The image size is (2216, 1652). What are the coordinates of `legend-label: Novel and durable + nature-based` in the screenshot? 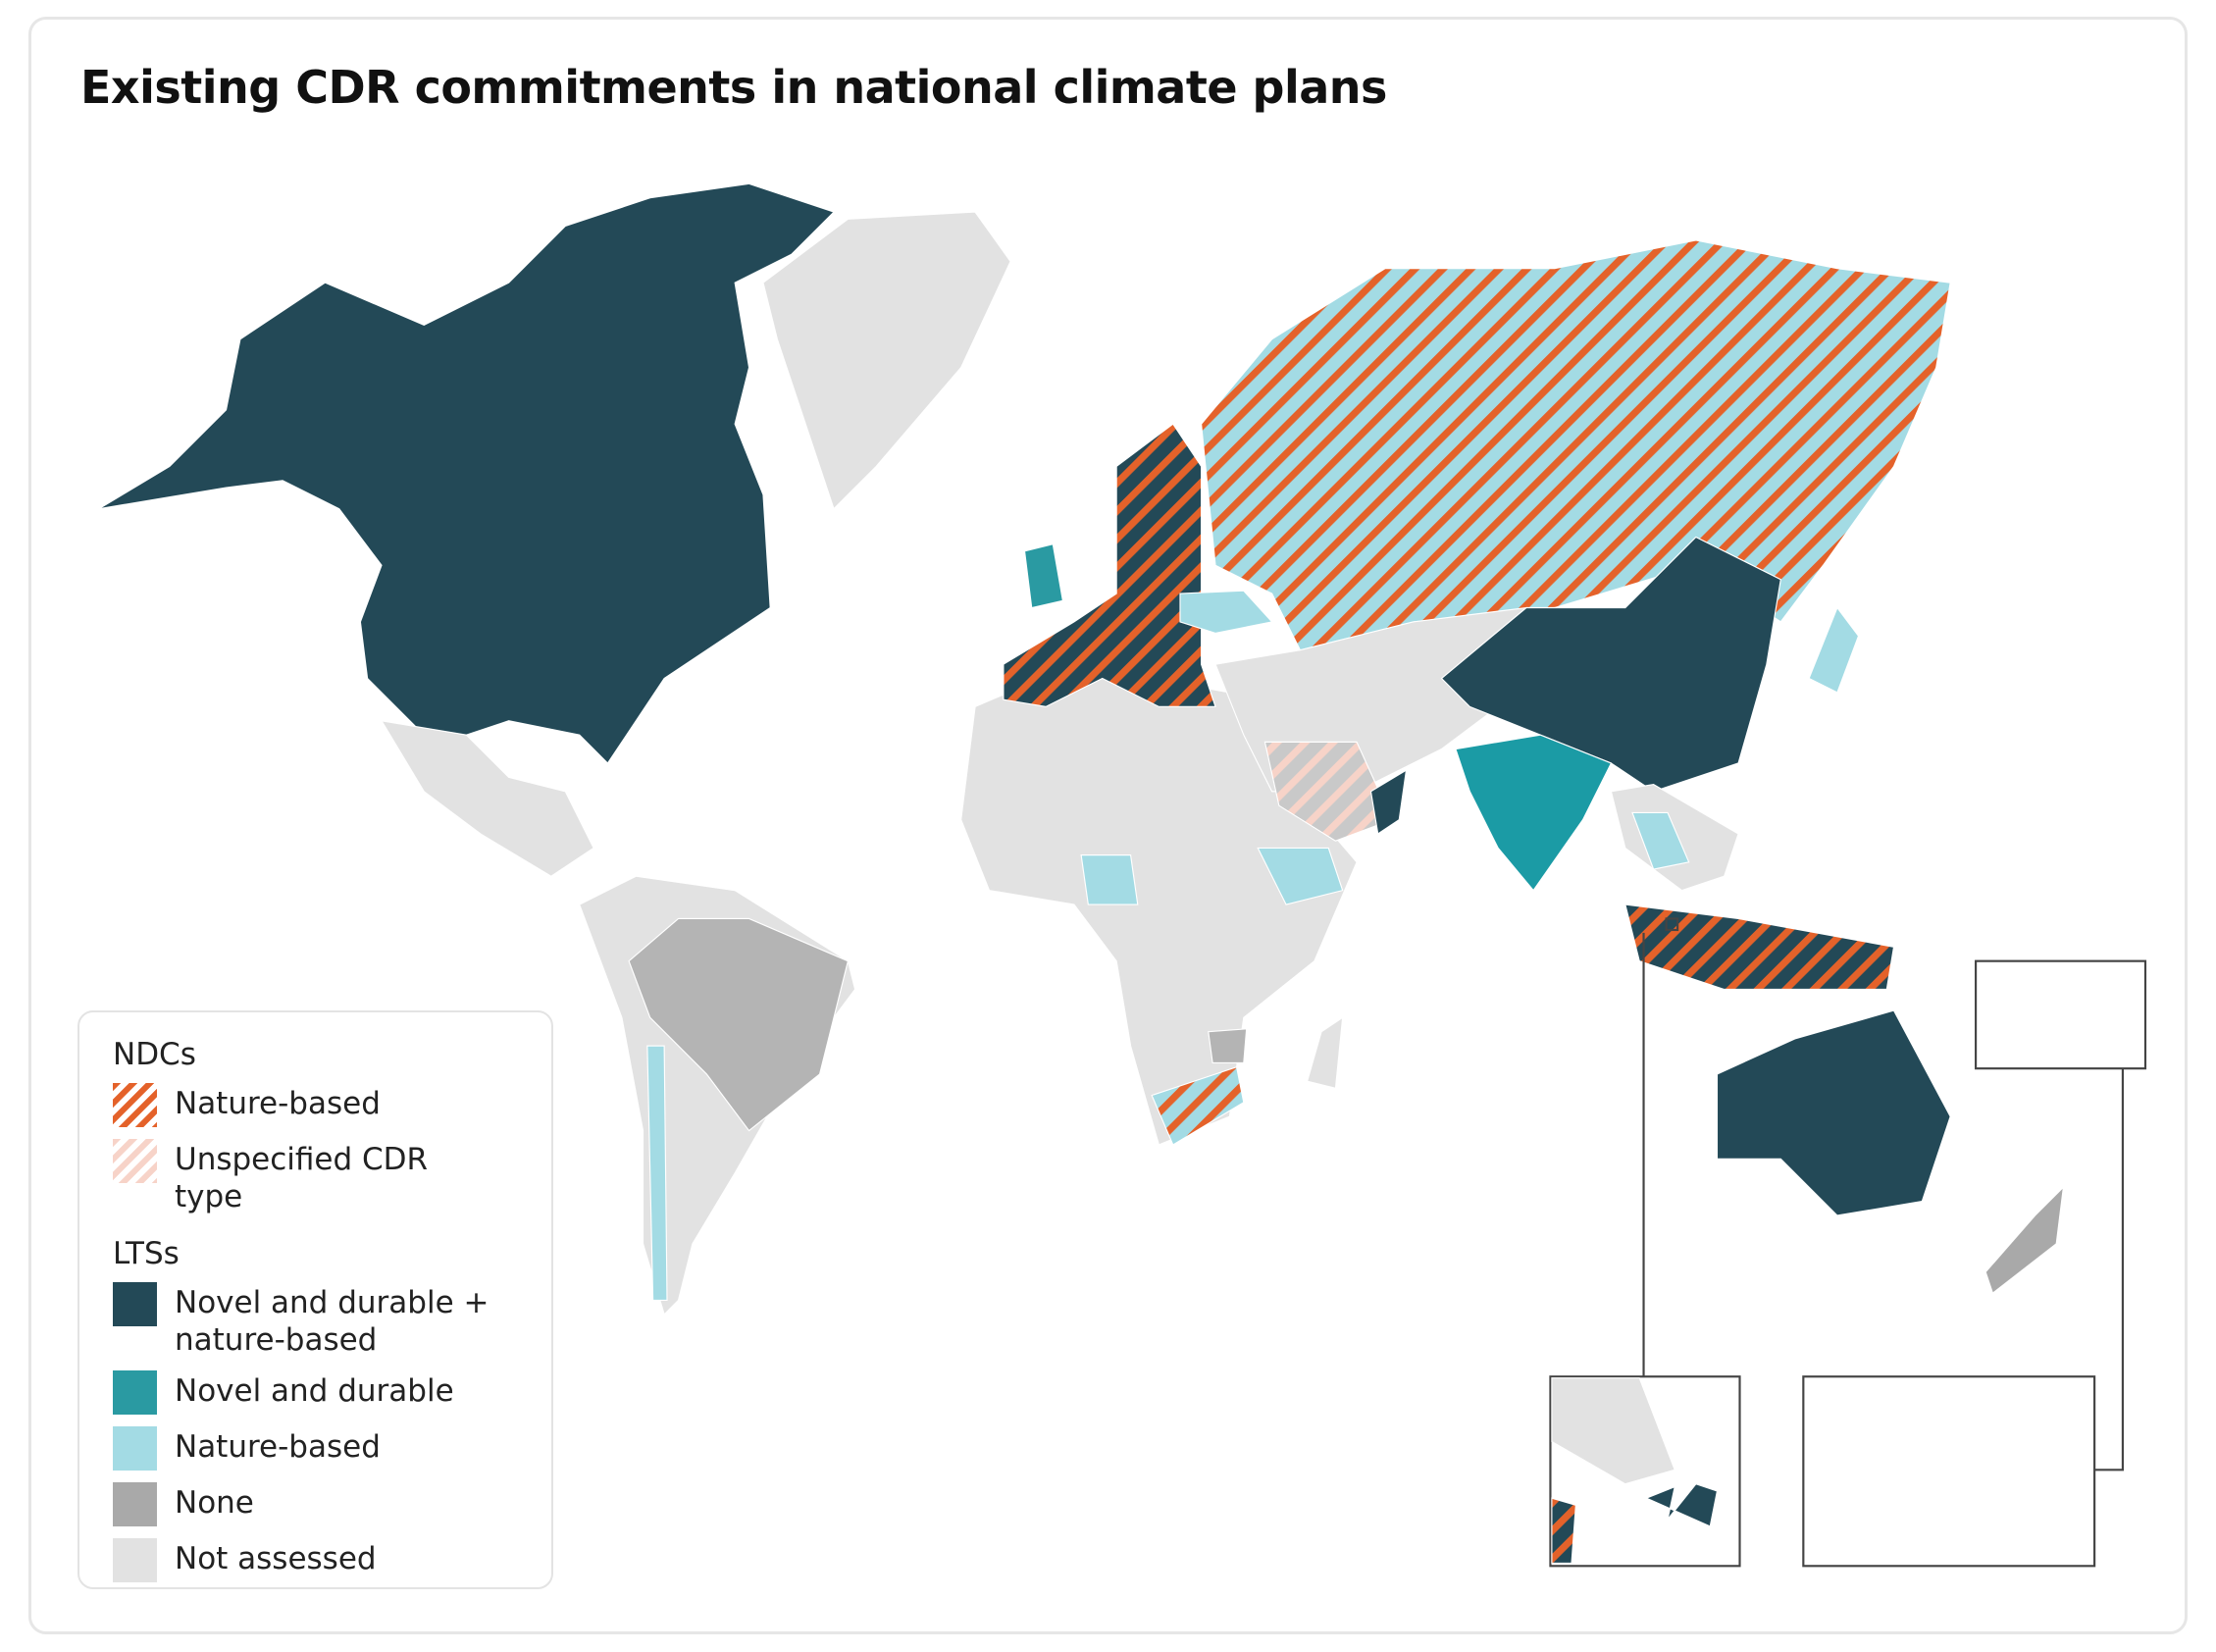 It's located at (332, 1321).